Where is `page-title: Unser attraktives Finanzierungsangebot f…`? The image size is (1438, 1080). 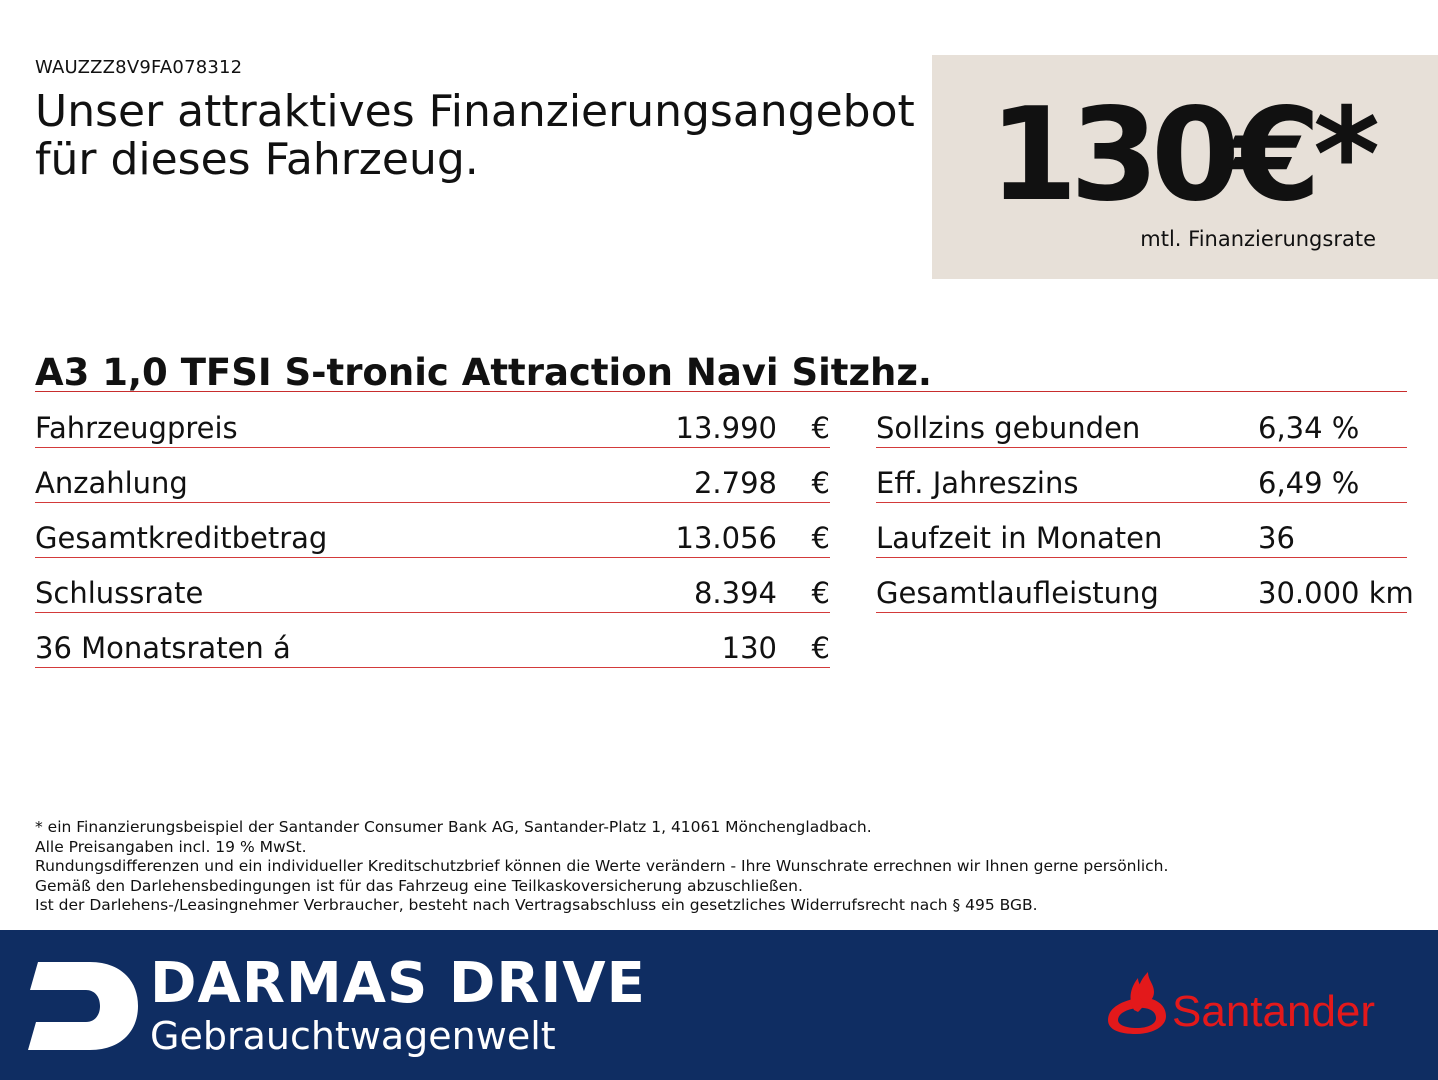 page-title: Unser attraktives Finanzierungsangebot f… is located at coordinates (475, 136).